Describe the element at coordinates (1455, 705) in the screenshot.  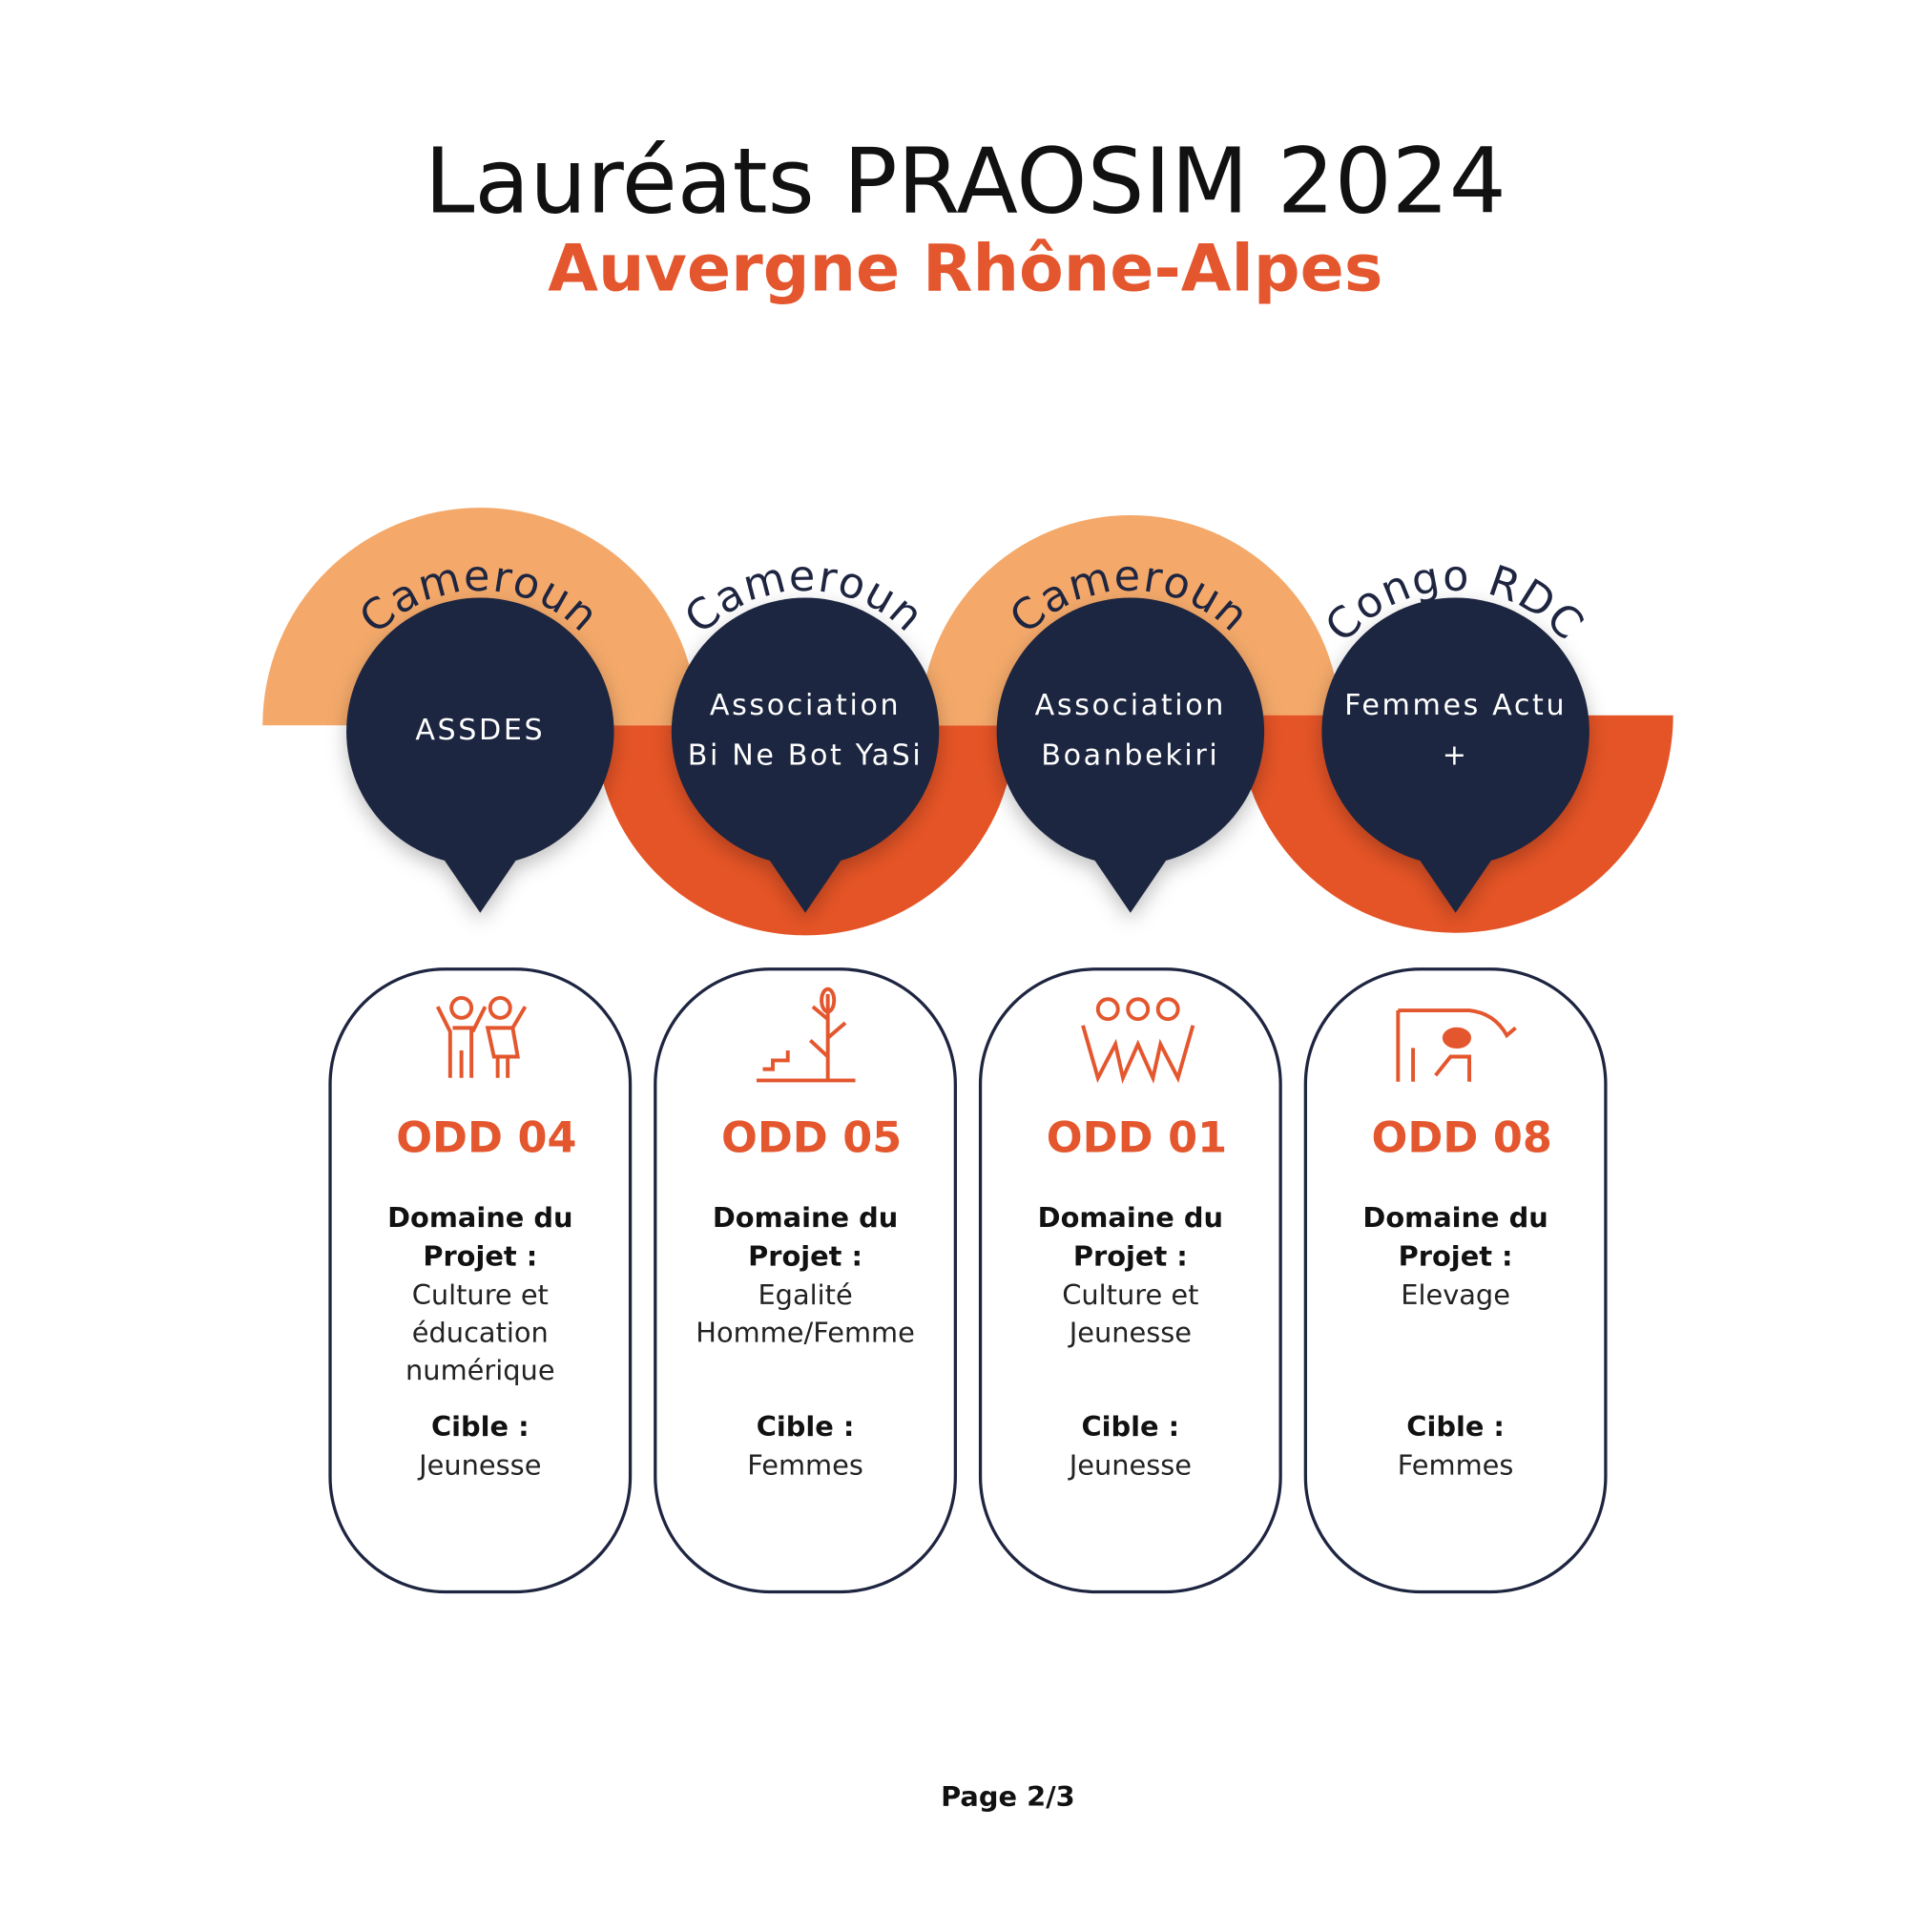
I see `laureate-name: Femmes Actu` at that location.